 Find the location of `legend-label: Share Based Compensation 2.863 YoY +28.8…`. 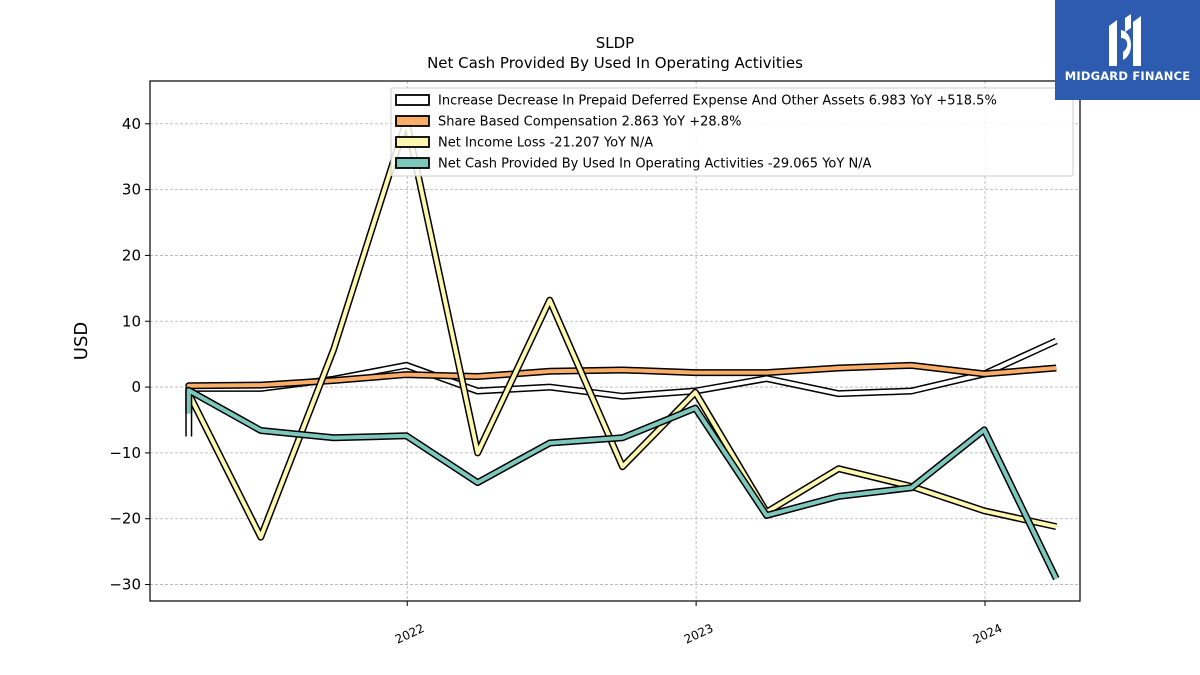

legend-label: Share Based Compensation 2.863 YoY +28.8… is located at coordinates (589, 122).